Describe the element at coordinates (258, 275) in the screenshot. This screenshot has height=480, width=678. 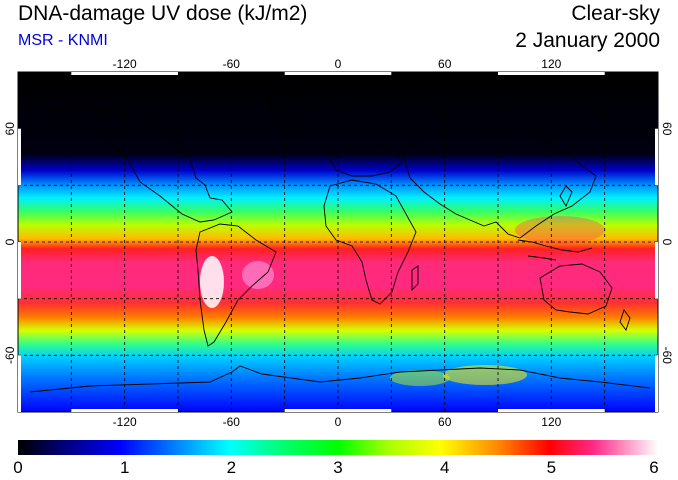
I see `uv-peak-brazil` at that location.